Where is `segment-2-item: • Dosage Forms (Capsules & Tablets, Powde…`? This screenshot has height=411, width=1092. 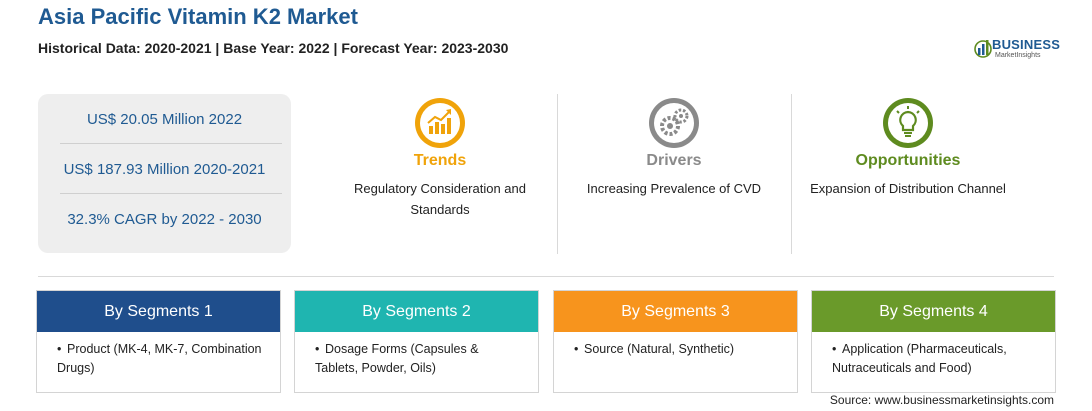 segment-2-item: • Dosage Forms (Capsules & Tablets, Powde… is located at coordinates (416, 355).